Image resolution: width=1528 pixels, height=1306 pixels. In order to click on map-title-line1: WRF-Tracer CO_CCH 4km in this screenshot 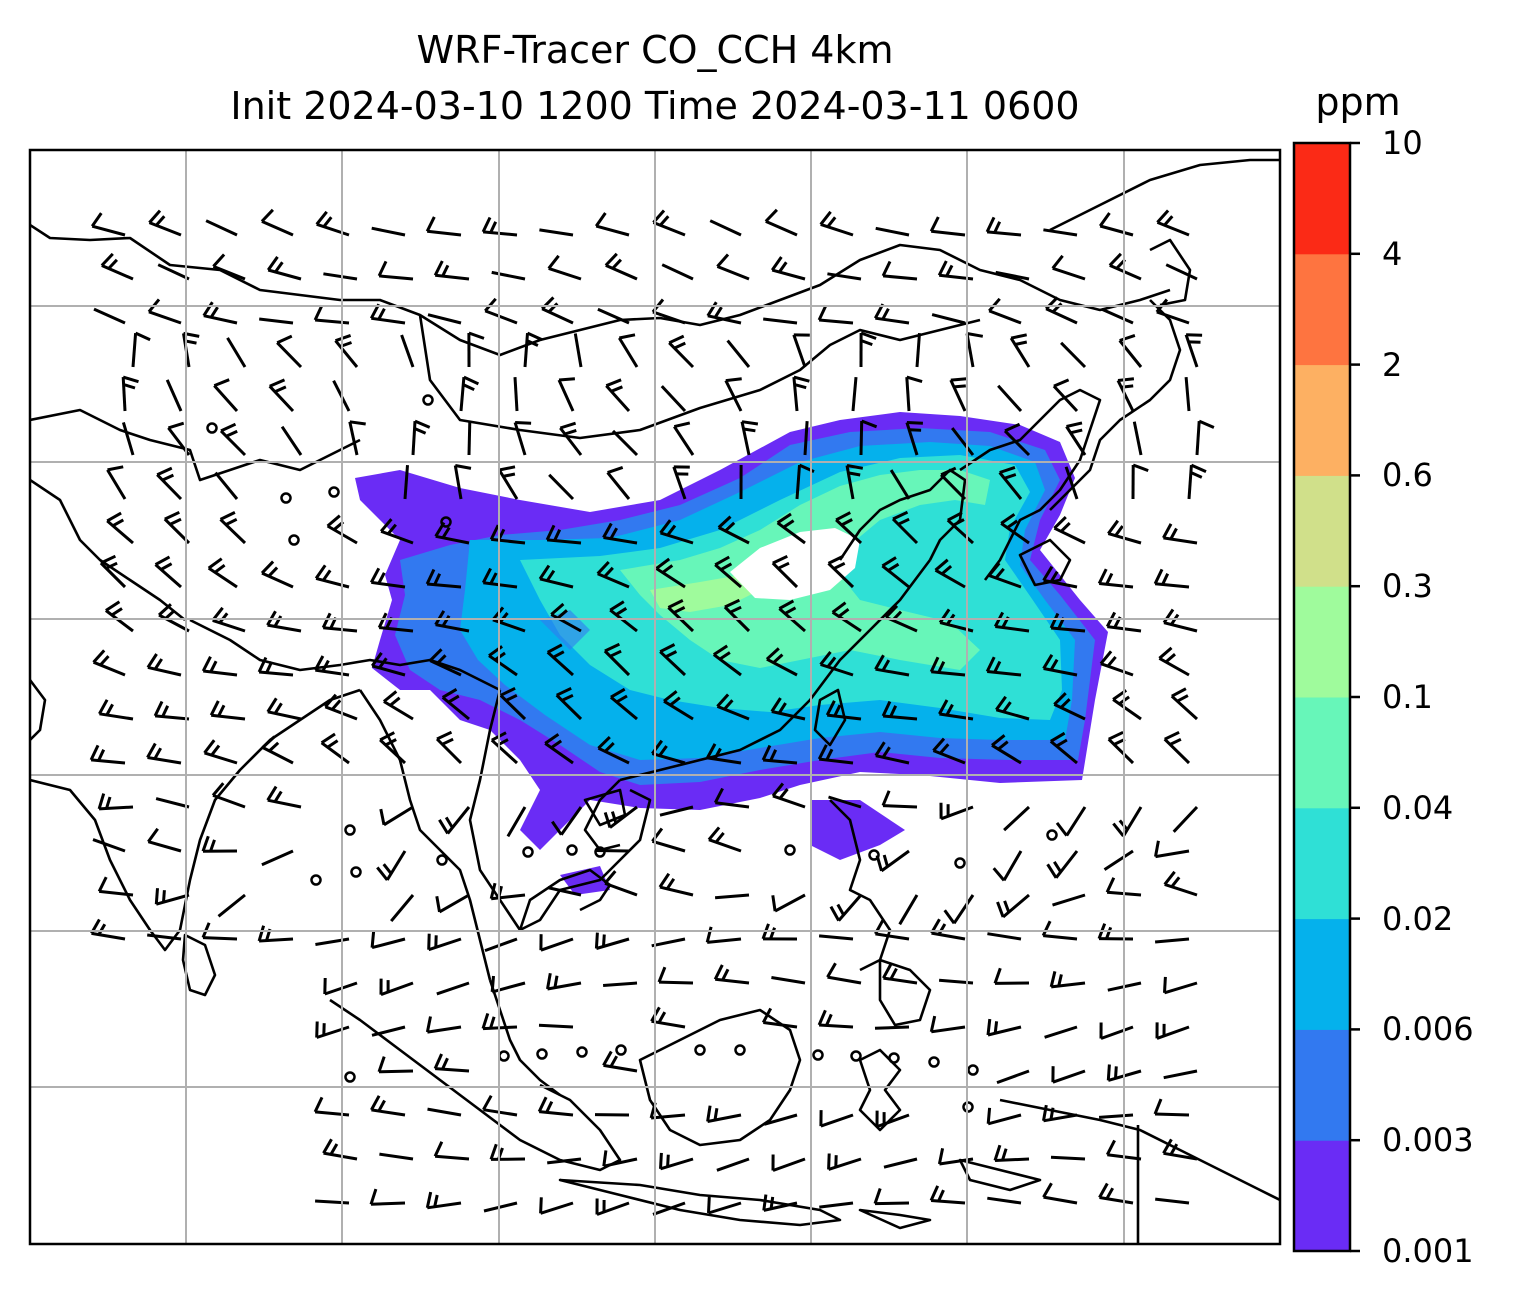, I will do `click(655, 50)`.